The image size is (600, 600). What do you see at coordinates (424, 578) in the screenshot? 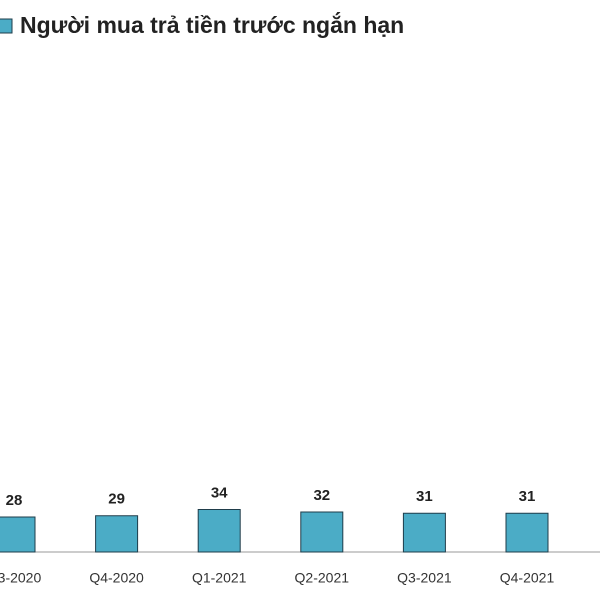
I see `x-tick-label: Q3-2021` at bounding box center [424, 578].